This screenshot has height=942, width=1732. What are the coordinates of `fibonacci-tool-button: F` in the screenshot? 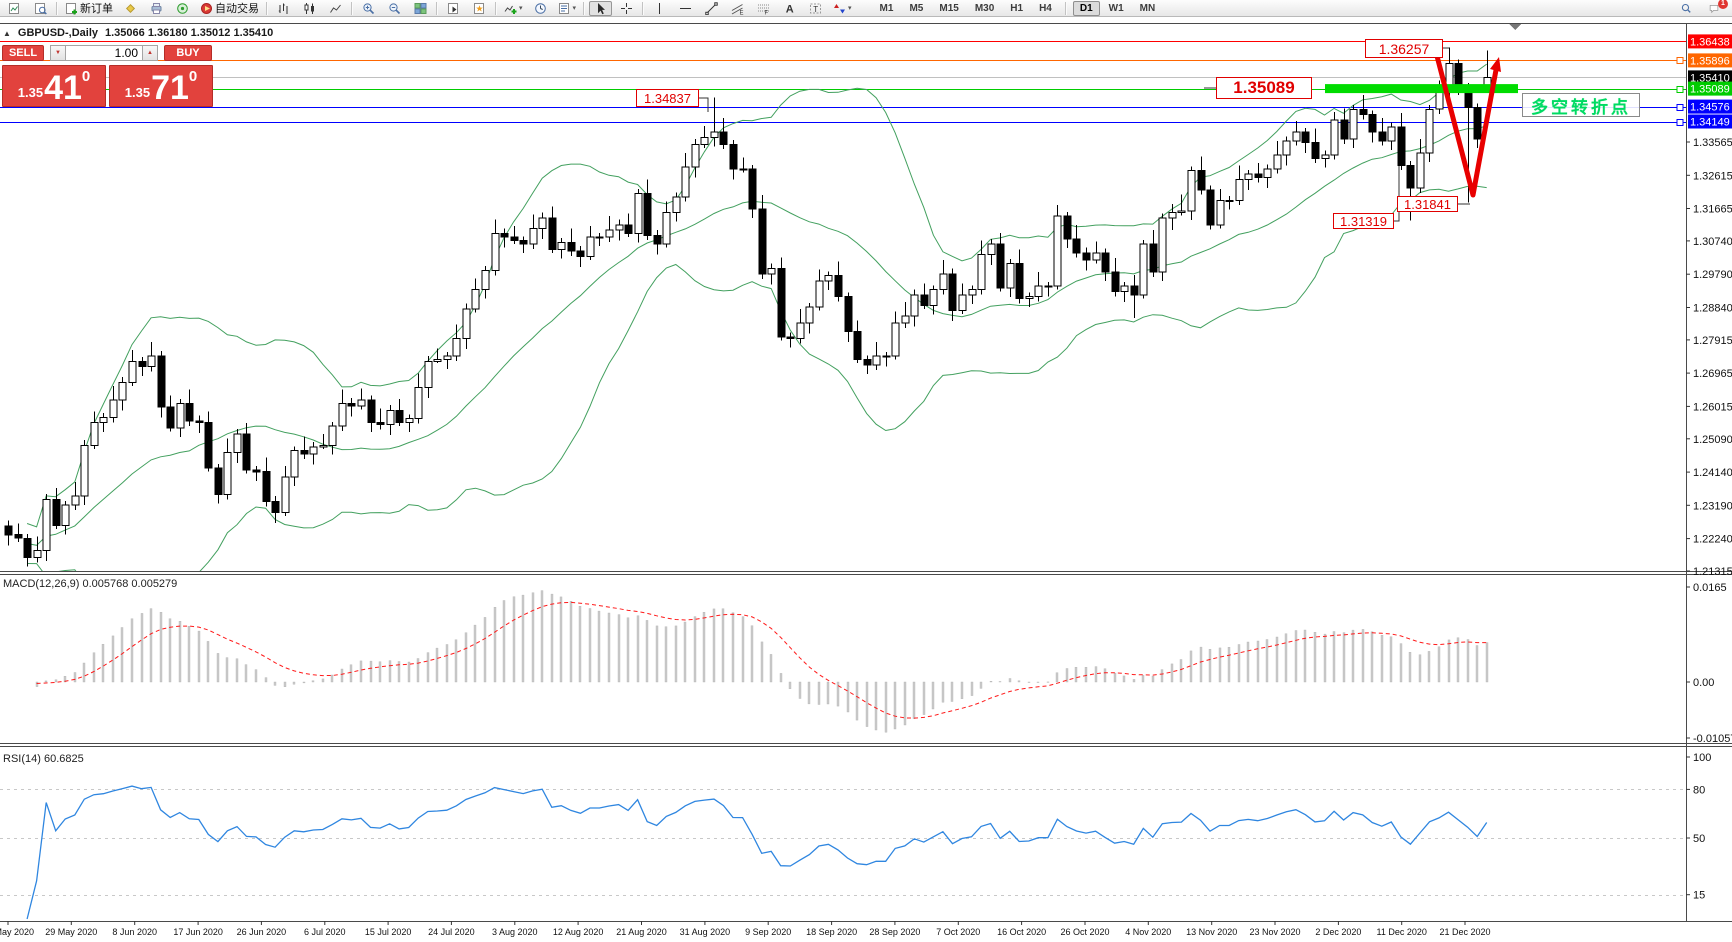 It's located at (763, 8).